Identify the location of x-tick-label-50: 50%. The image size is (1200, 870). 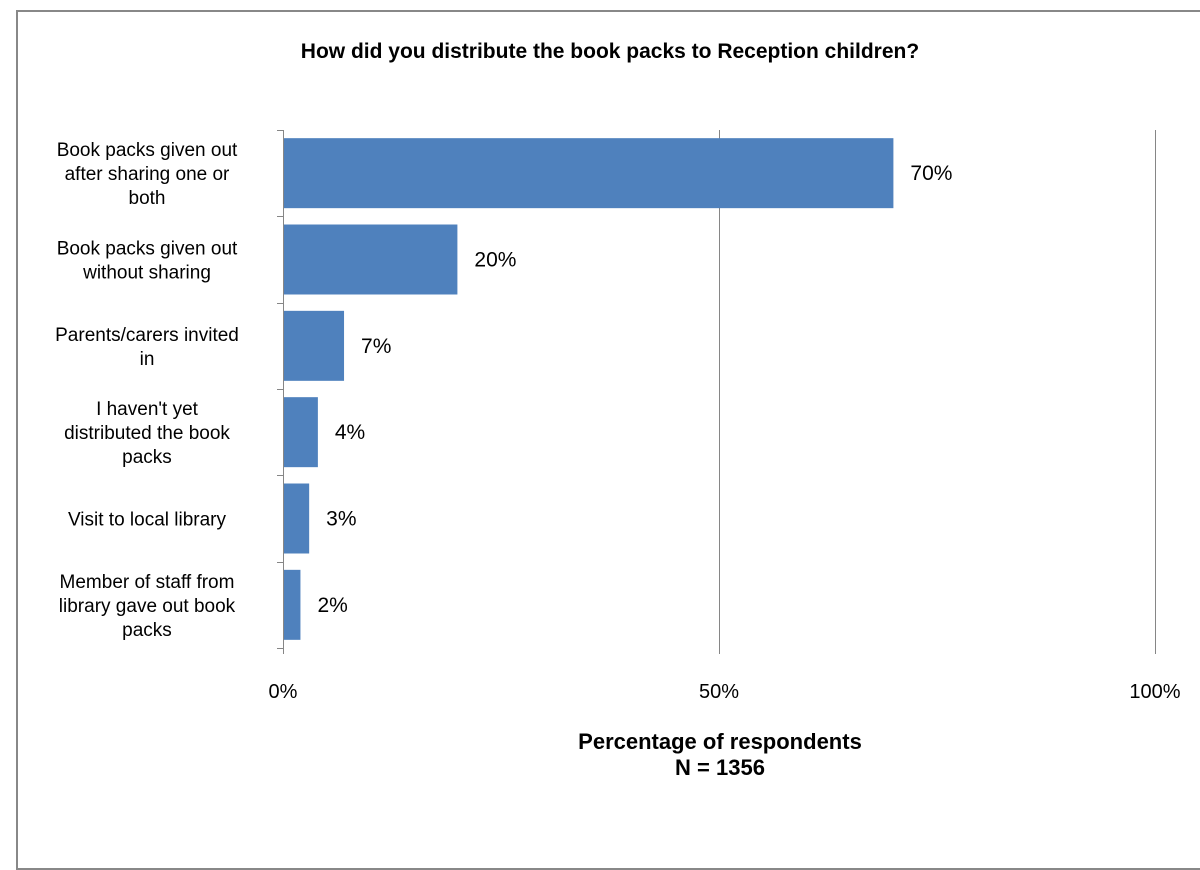
(719, 692).